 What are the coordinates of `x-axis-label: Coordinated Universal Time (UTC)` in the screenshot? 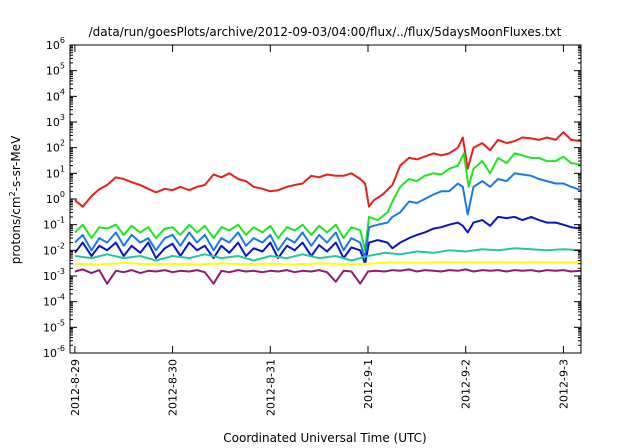 It's located at (324, 438).